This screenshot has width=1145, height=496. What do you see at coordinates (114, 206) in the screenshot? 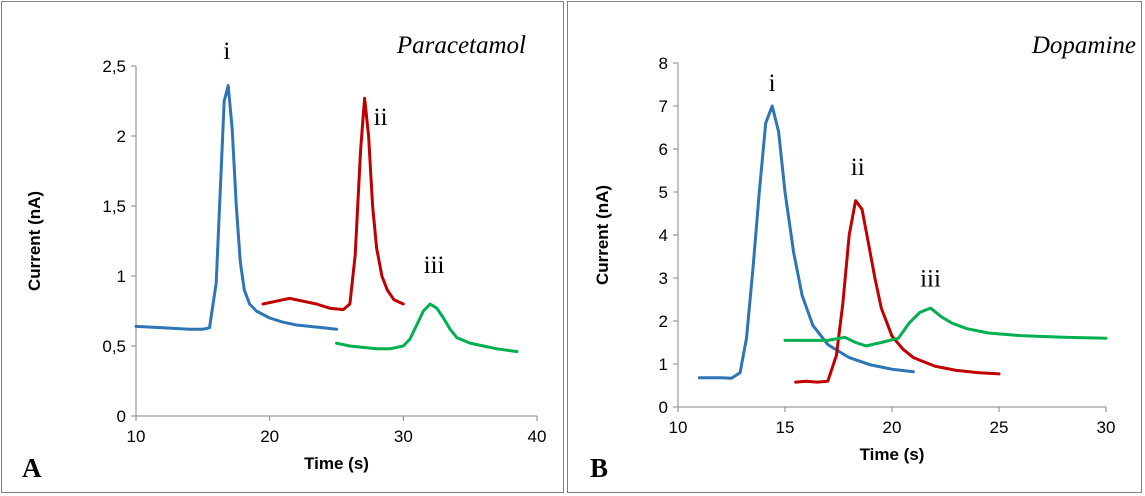
I see `y-tick-label: 1,5` at bounding box center [114, 206].